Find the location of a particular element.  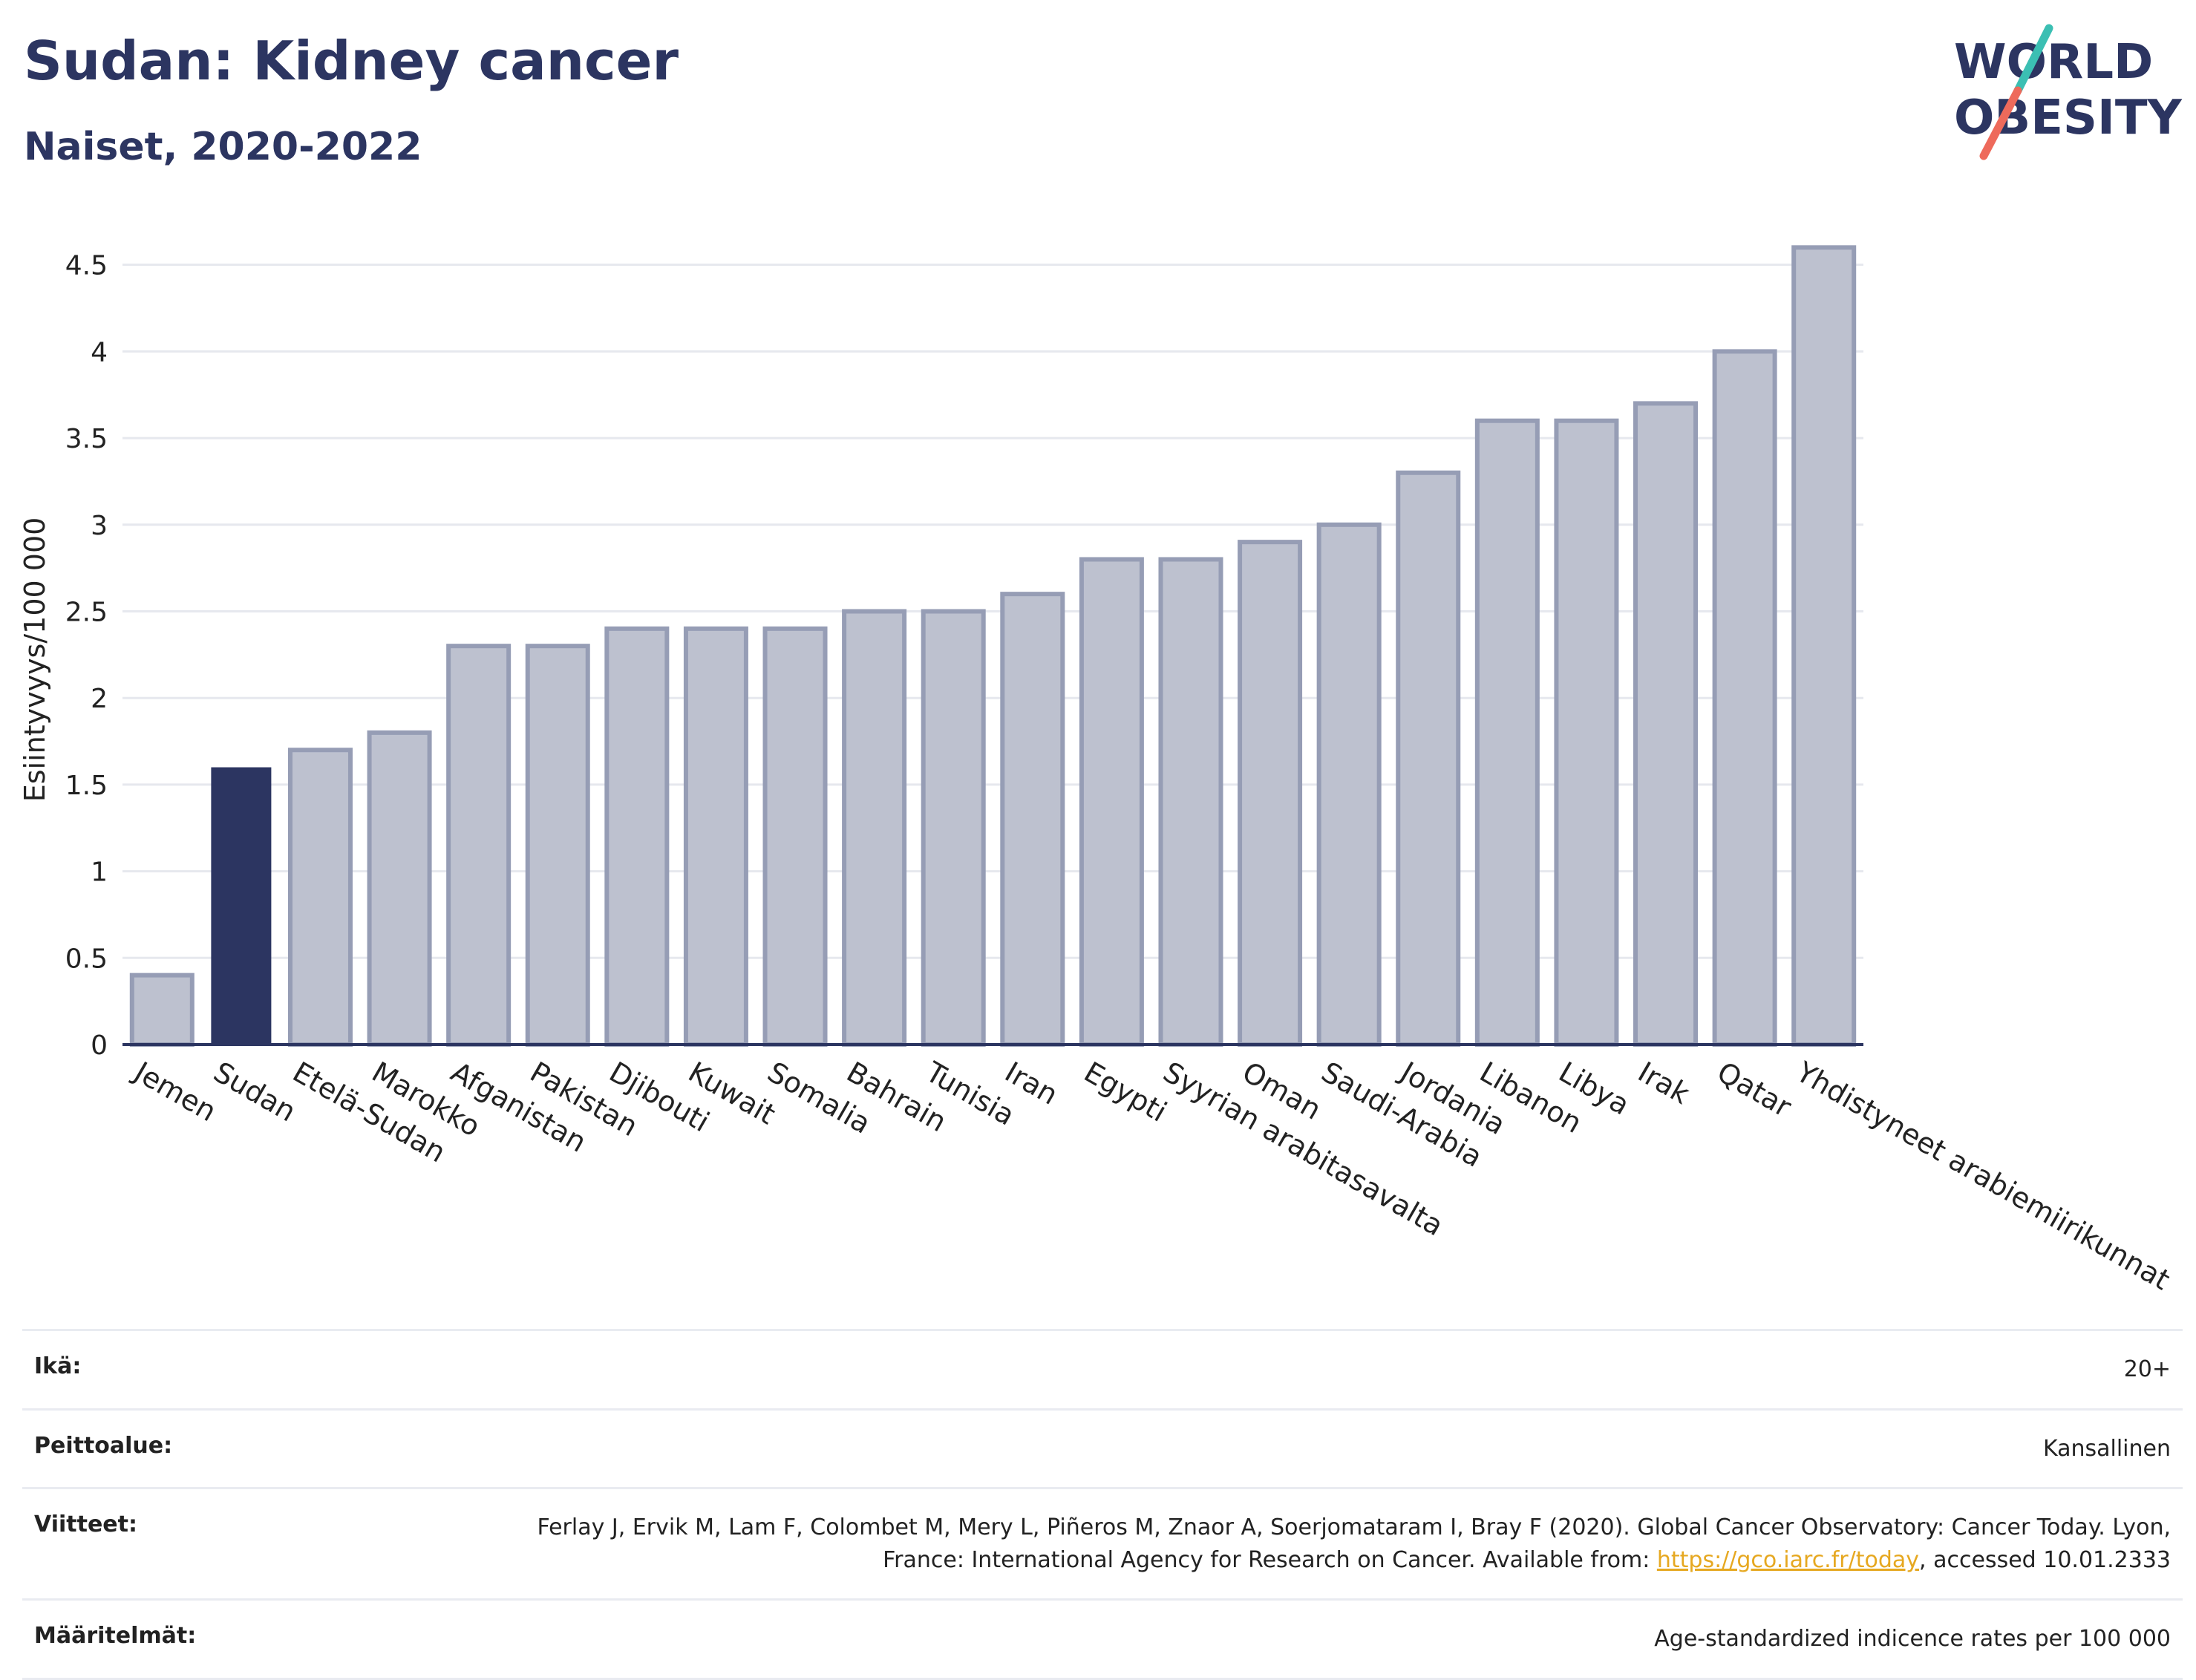

info-row-age: Ikä: 20+ is located at coordinates (1102, 1368).